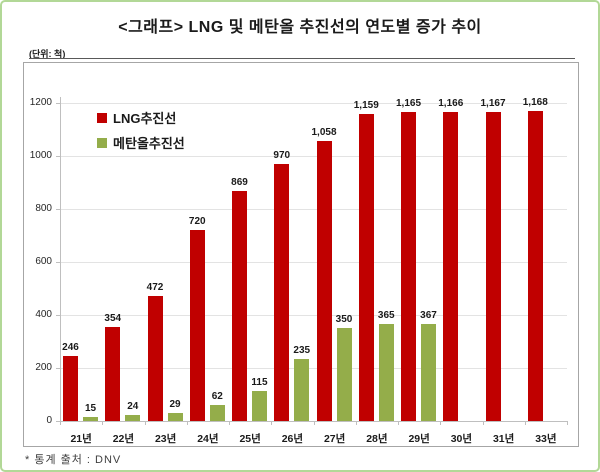 Image resolution: width=600 pixels, height=472 pixels. What do you see at coordinates (43, 208) in the screenshot?
I see `y-axis-label: 800` at bounding box center [43, 208].